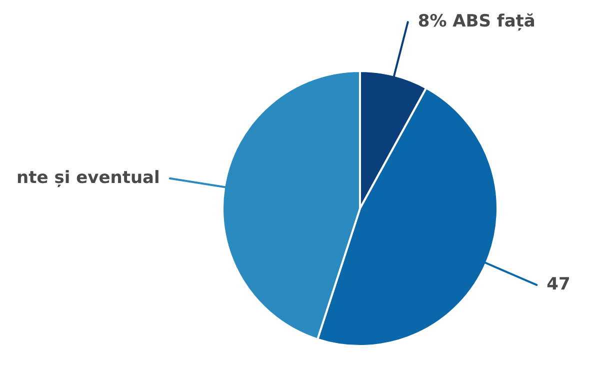 The width and height of the screenshot is (600, 387). What do you see at coordinates (88, 178) in the screenshot?
I see `slice-label: nte și eventual` at bounding box center [88, 178].